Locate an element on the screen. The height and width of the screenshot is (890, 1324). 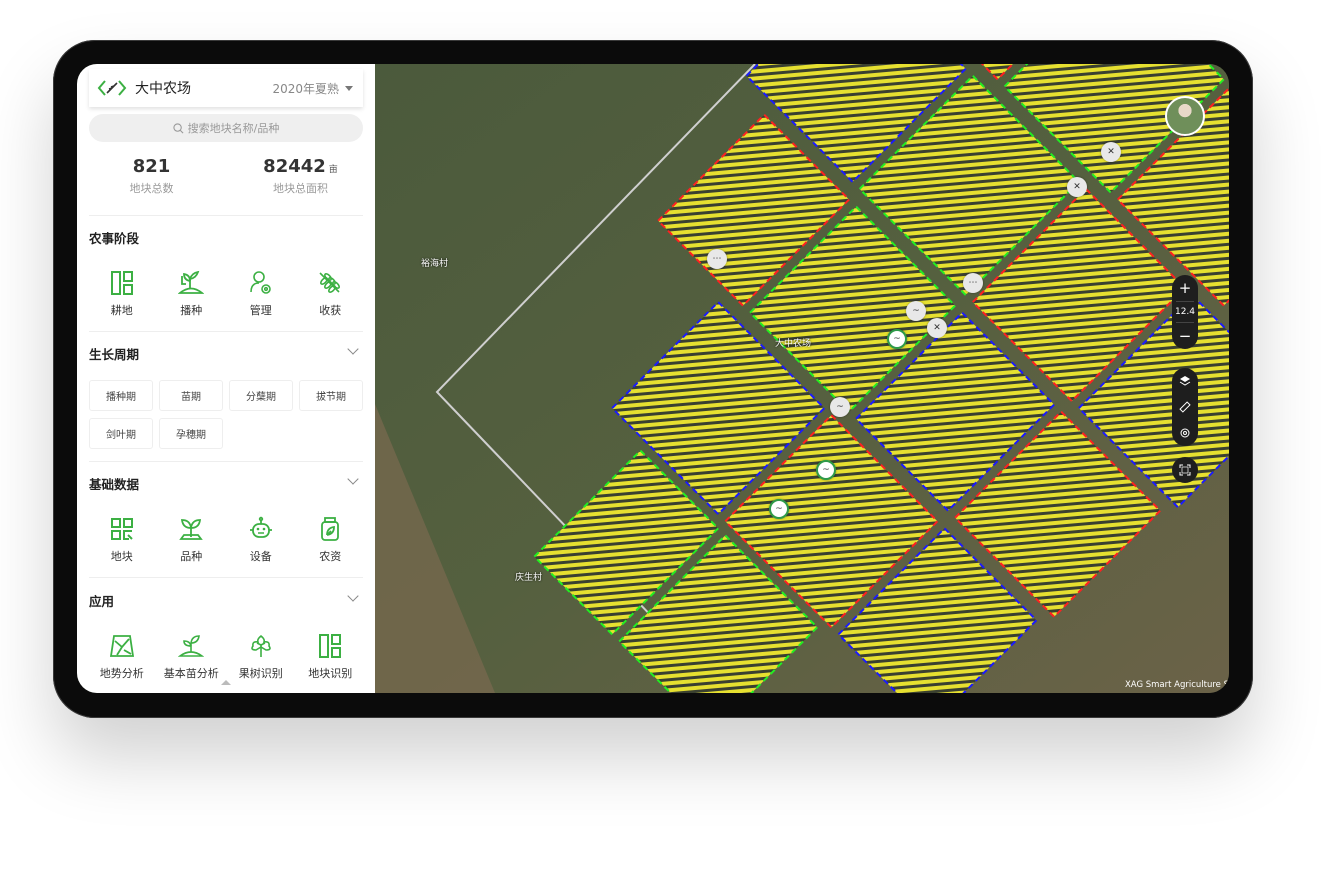
area-unit: 亩 is located at coordinates (333, 170).